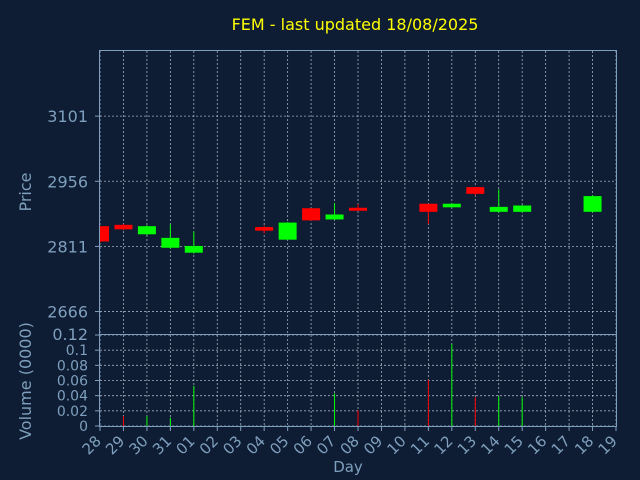  Describe the element at coordinates (185, 445) in the screenshot. I see `x-tick-label: 01` at that location.